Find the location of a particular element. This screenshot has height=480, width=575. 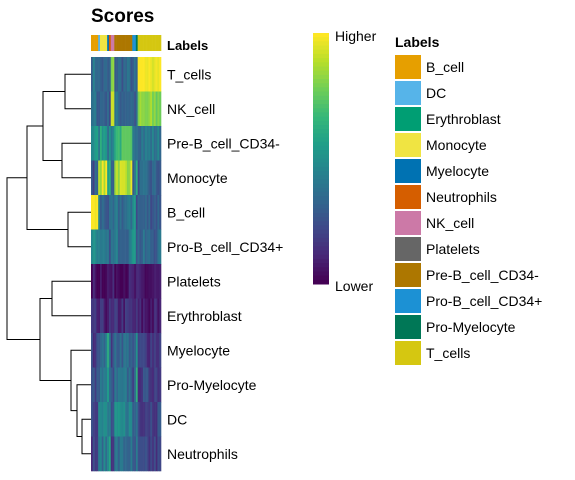

row-label: NK_cell is located at coordinates (191, 109).